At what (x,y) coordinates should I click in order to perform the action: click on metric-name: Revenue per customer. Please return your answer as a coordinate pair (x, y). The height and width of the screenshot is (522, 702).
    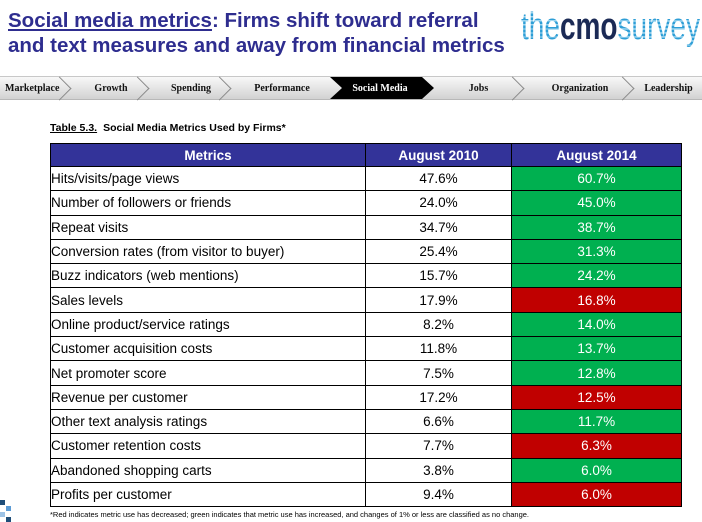
    Looking at the image, I should click on (208, 397).